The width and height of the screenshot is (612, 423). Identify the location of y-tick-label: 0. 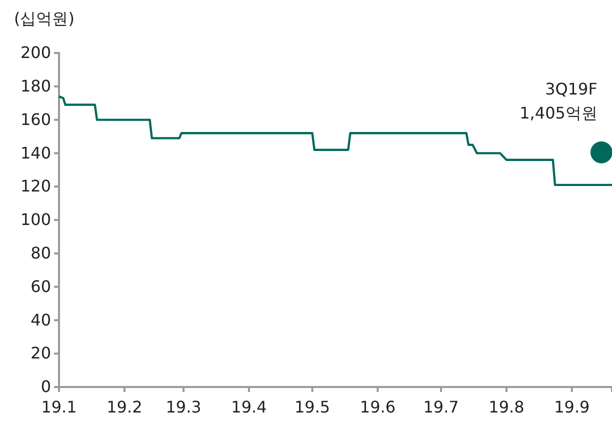
(45, 386).